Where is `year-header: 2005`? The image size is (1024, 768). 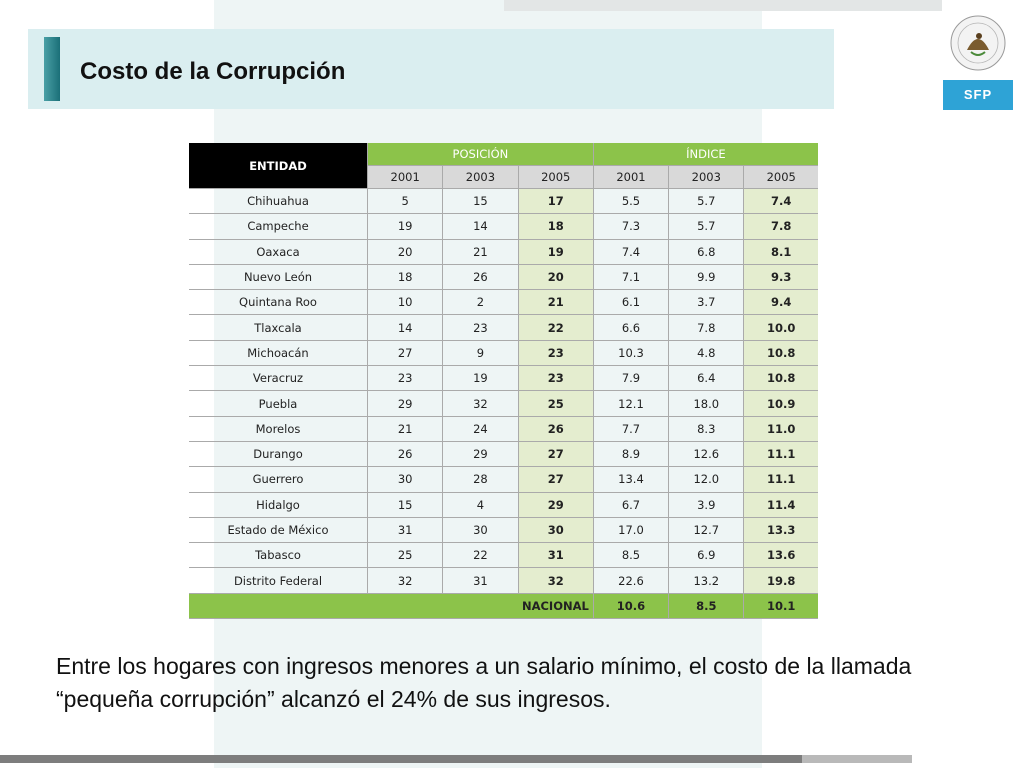
year-header: 2005 is located at coordinates (555, 177).